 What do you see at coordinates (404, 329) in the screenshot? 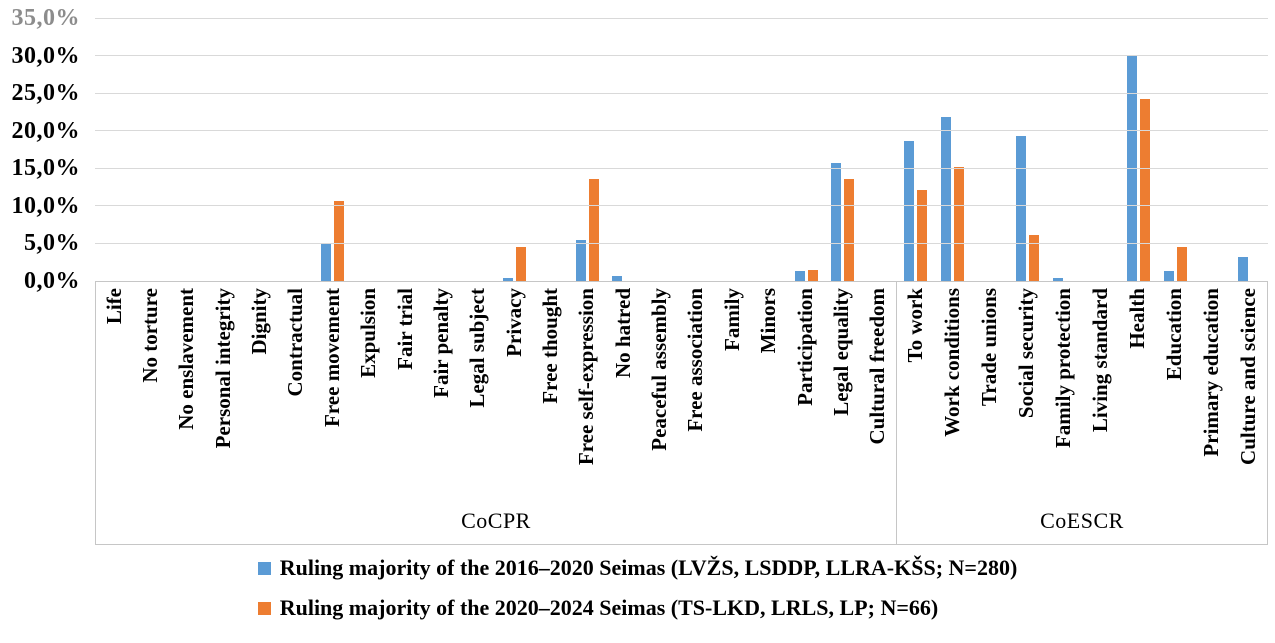
I see `category-label: Fair trial` at bounding box center [404, 329].